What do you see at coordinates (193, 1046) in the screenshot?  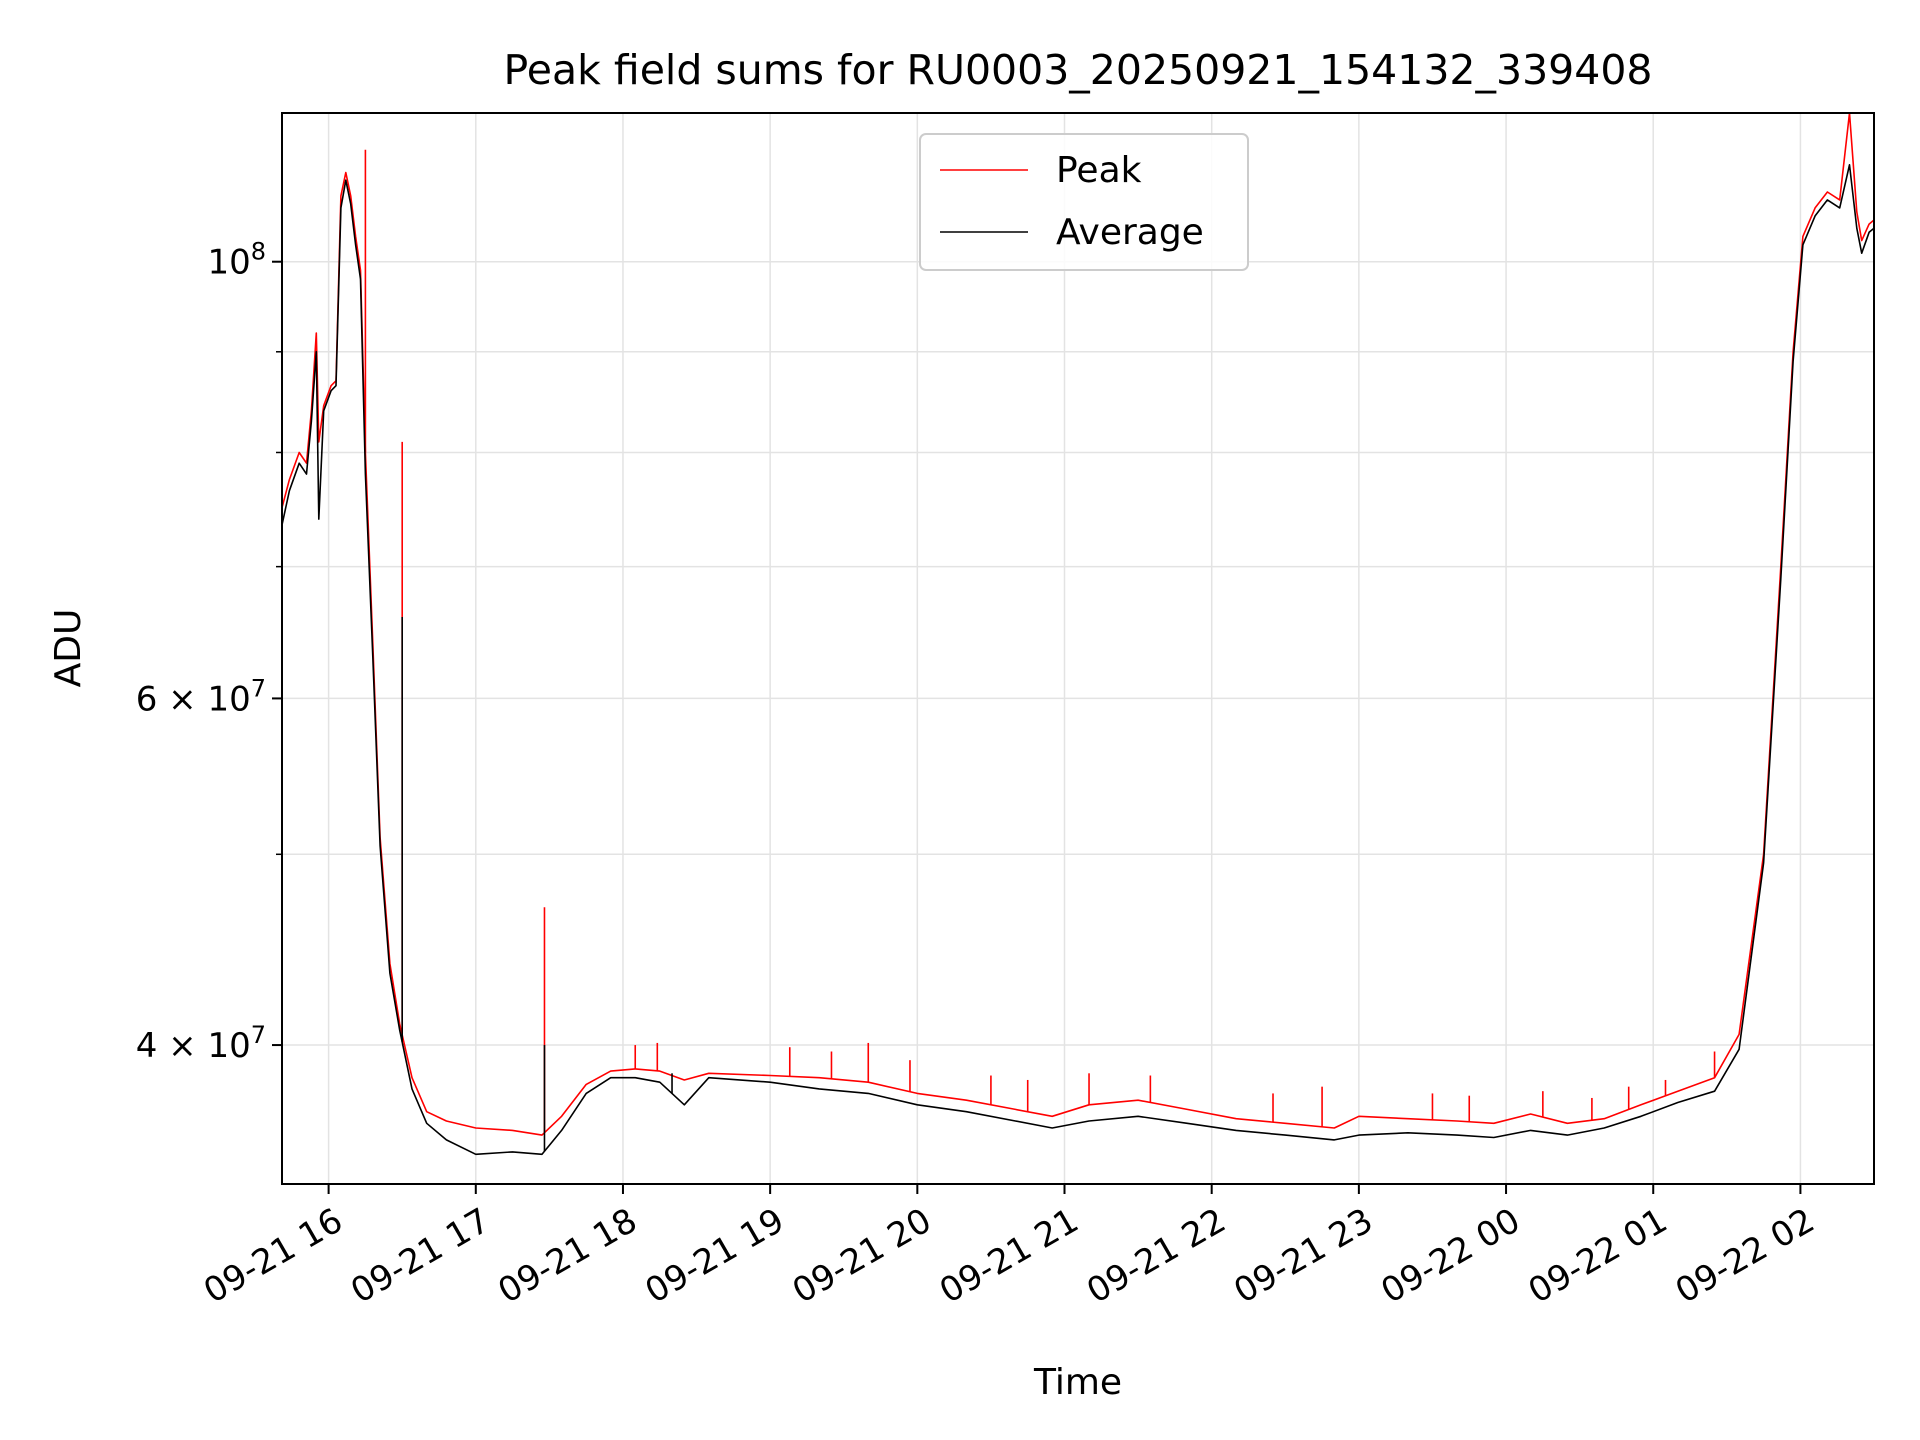 I see `y-tick-base: 4 × 10` at bounding box center [193, 1046].